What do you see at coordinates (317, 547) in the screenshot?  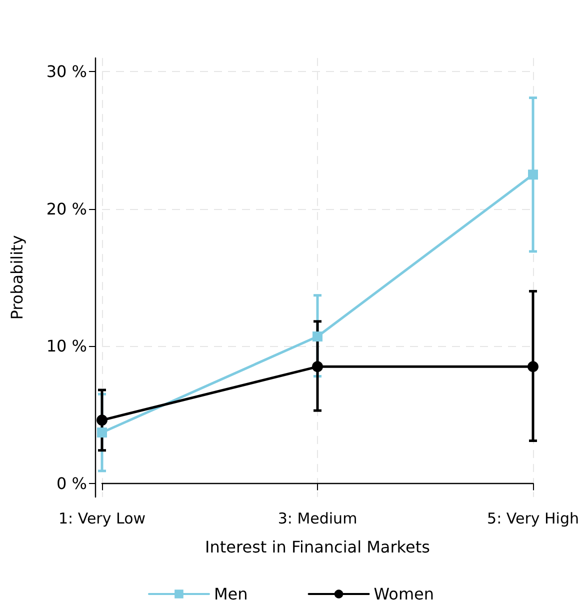 I see `x-axis-title: Interest in Financial Markets` at bounding box center [317, 547].